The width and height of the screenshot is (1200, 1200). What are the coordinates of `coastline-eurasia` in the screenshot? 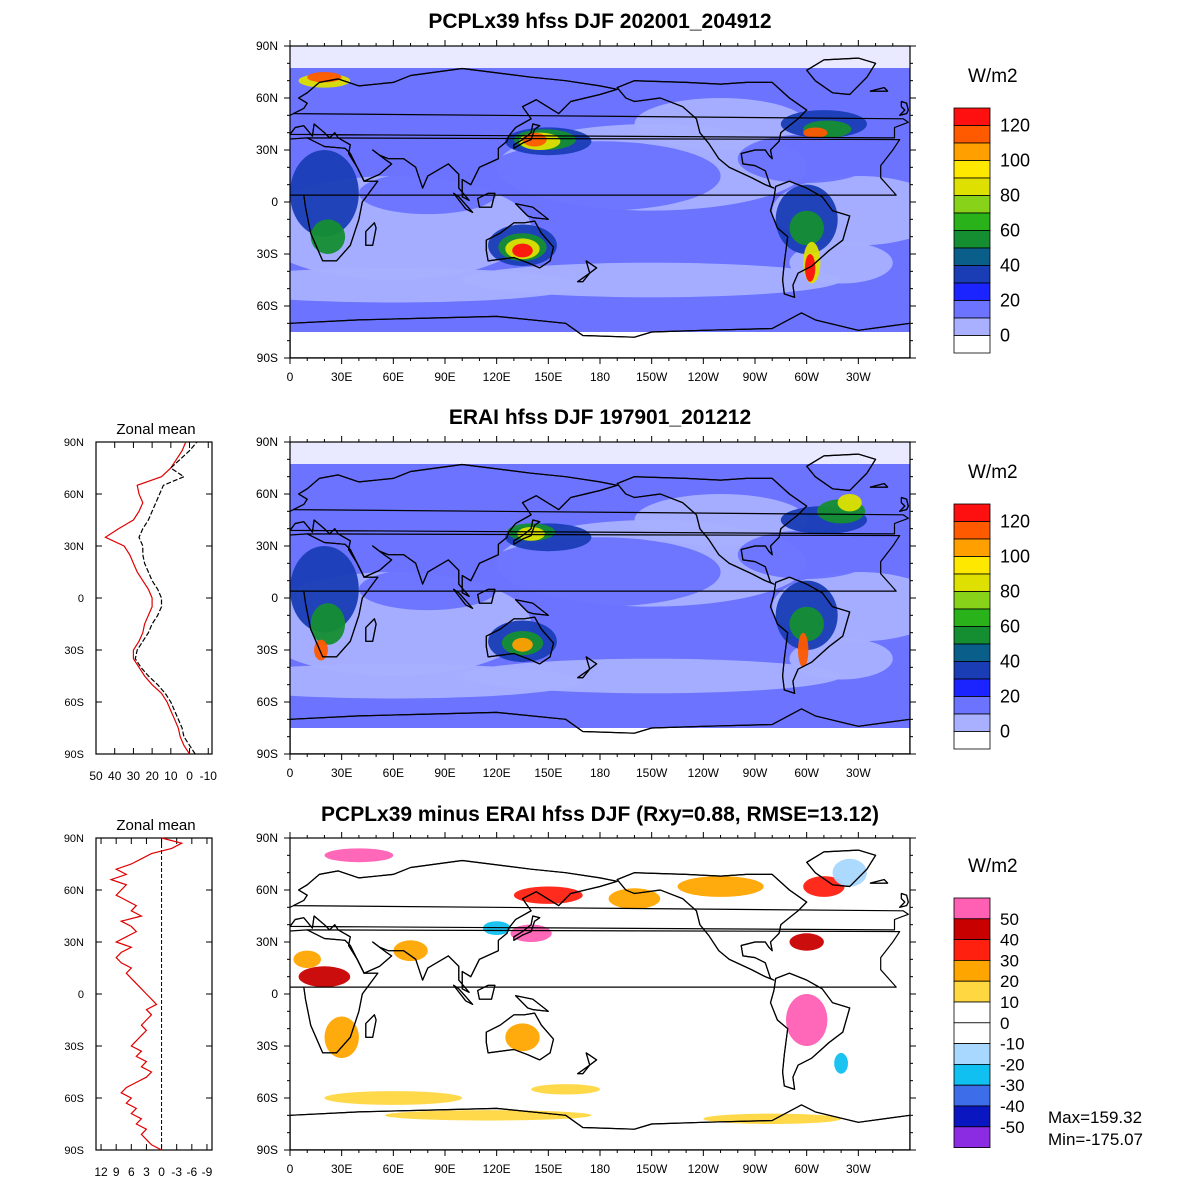 It's located at (599, 530).